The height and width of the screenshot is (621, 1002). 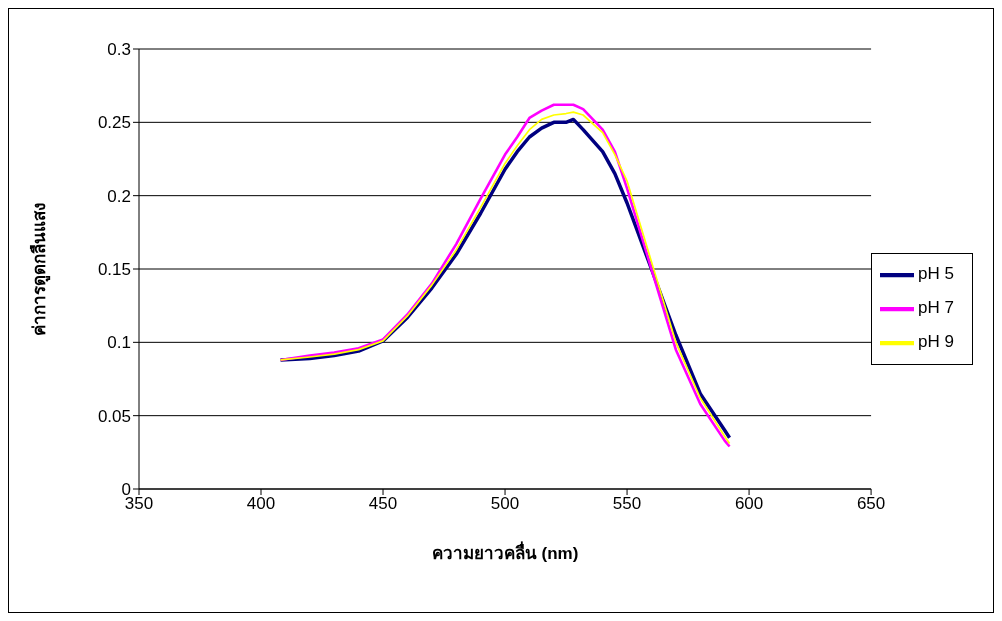 I want to click on x-tick-label: 400, so click(x=261, y=504).